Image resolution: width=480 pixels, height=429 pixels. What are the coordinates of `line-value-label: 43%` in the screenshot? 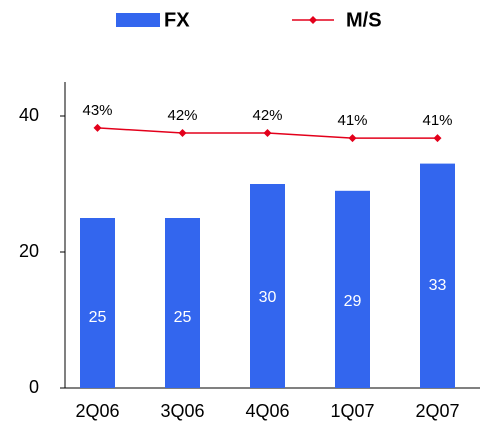 It's located at (97, 110).